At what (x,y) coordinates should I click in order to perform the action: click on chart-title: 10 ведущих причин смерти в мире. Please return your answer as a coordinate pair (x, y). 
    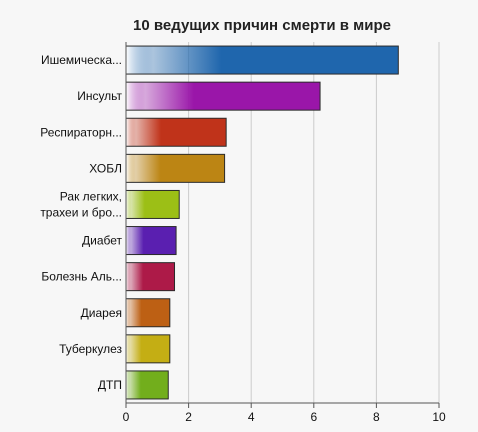
    Looking at the image, I should click on (262, 25).